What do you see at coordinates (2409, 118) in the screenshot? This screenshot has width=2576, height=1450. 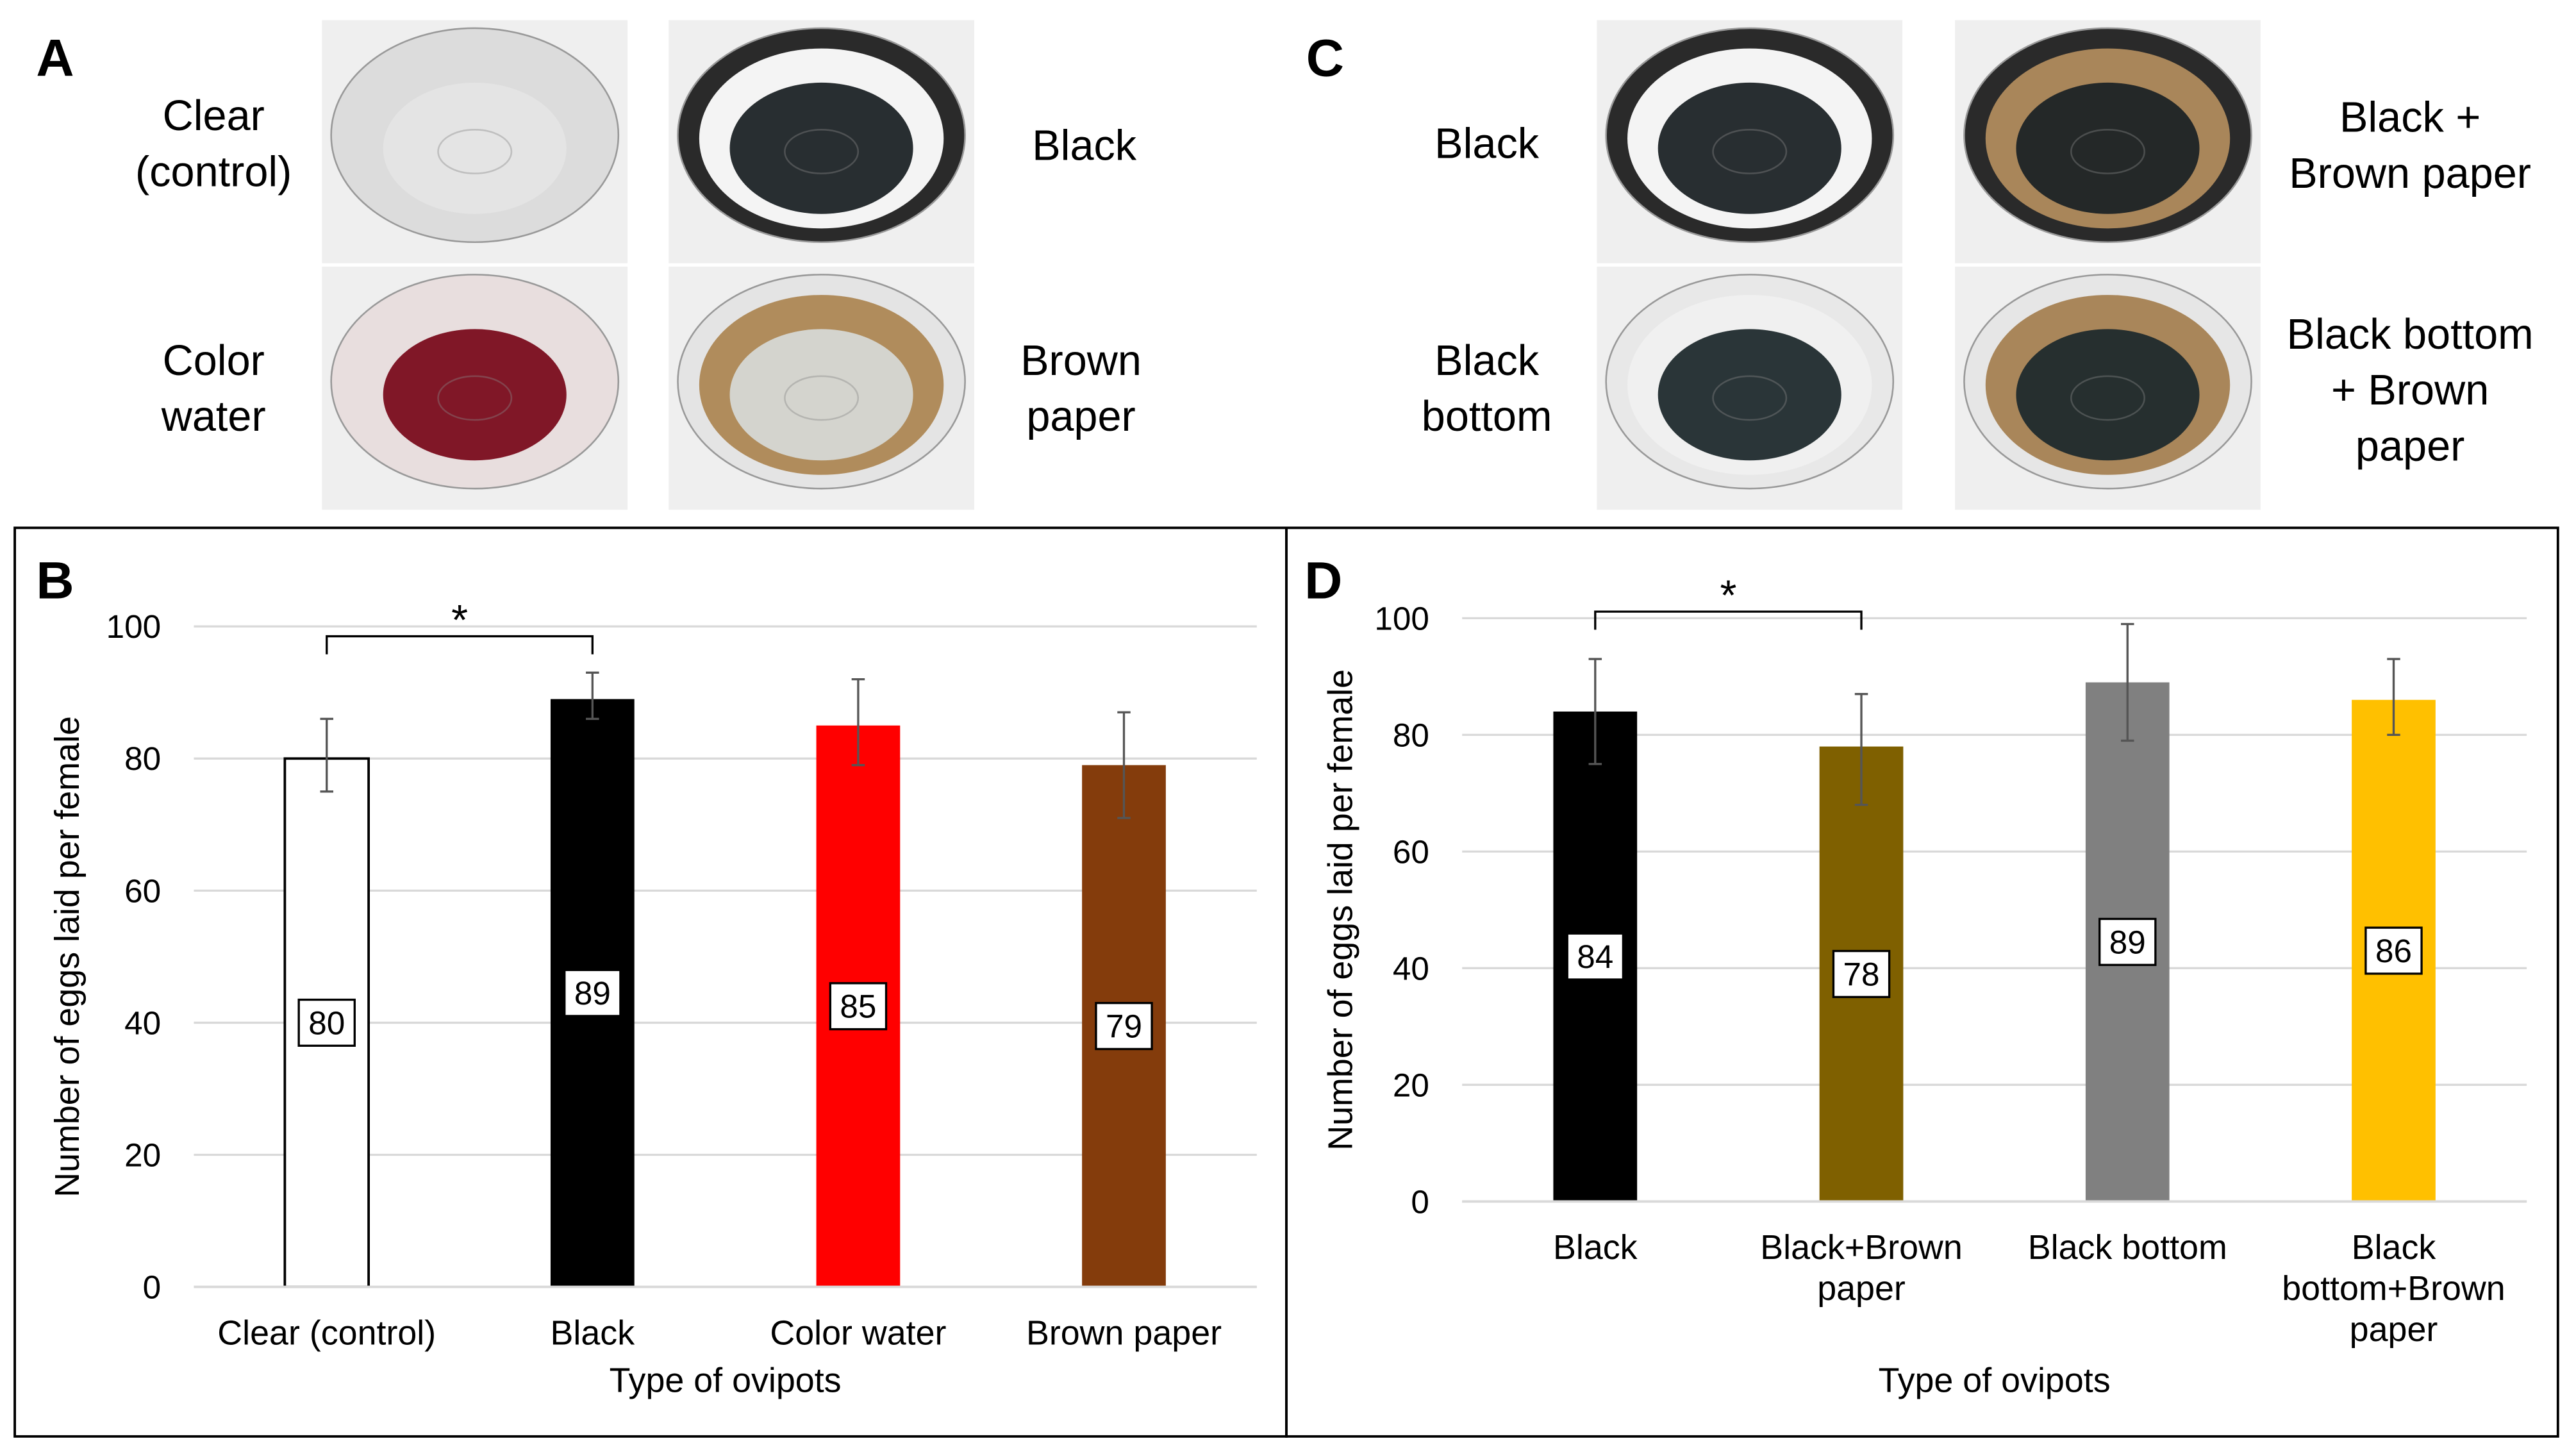 I see `label-line: Black +` at bounding box center [2409, 118].